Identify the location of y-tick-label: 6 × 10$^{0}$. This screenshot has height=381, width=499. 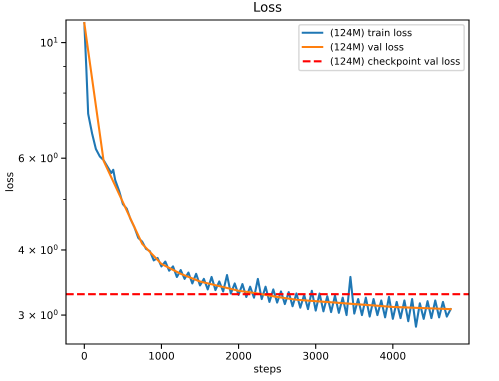
(38, 157).